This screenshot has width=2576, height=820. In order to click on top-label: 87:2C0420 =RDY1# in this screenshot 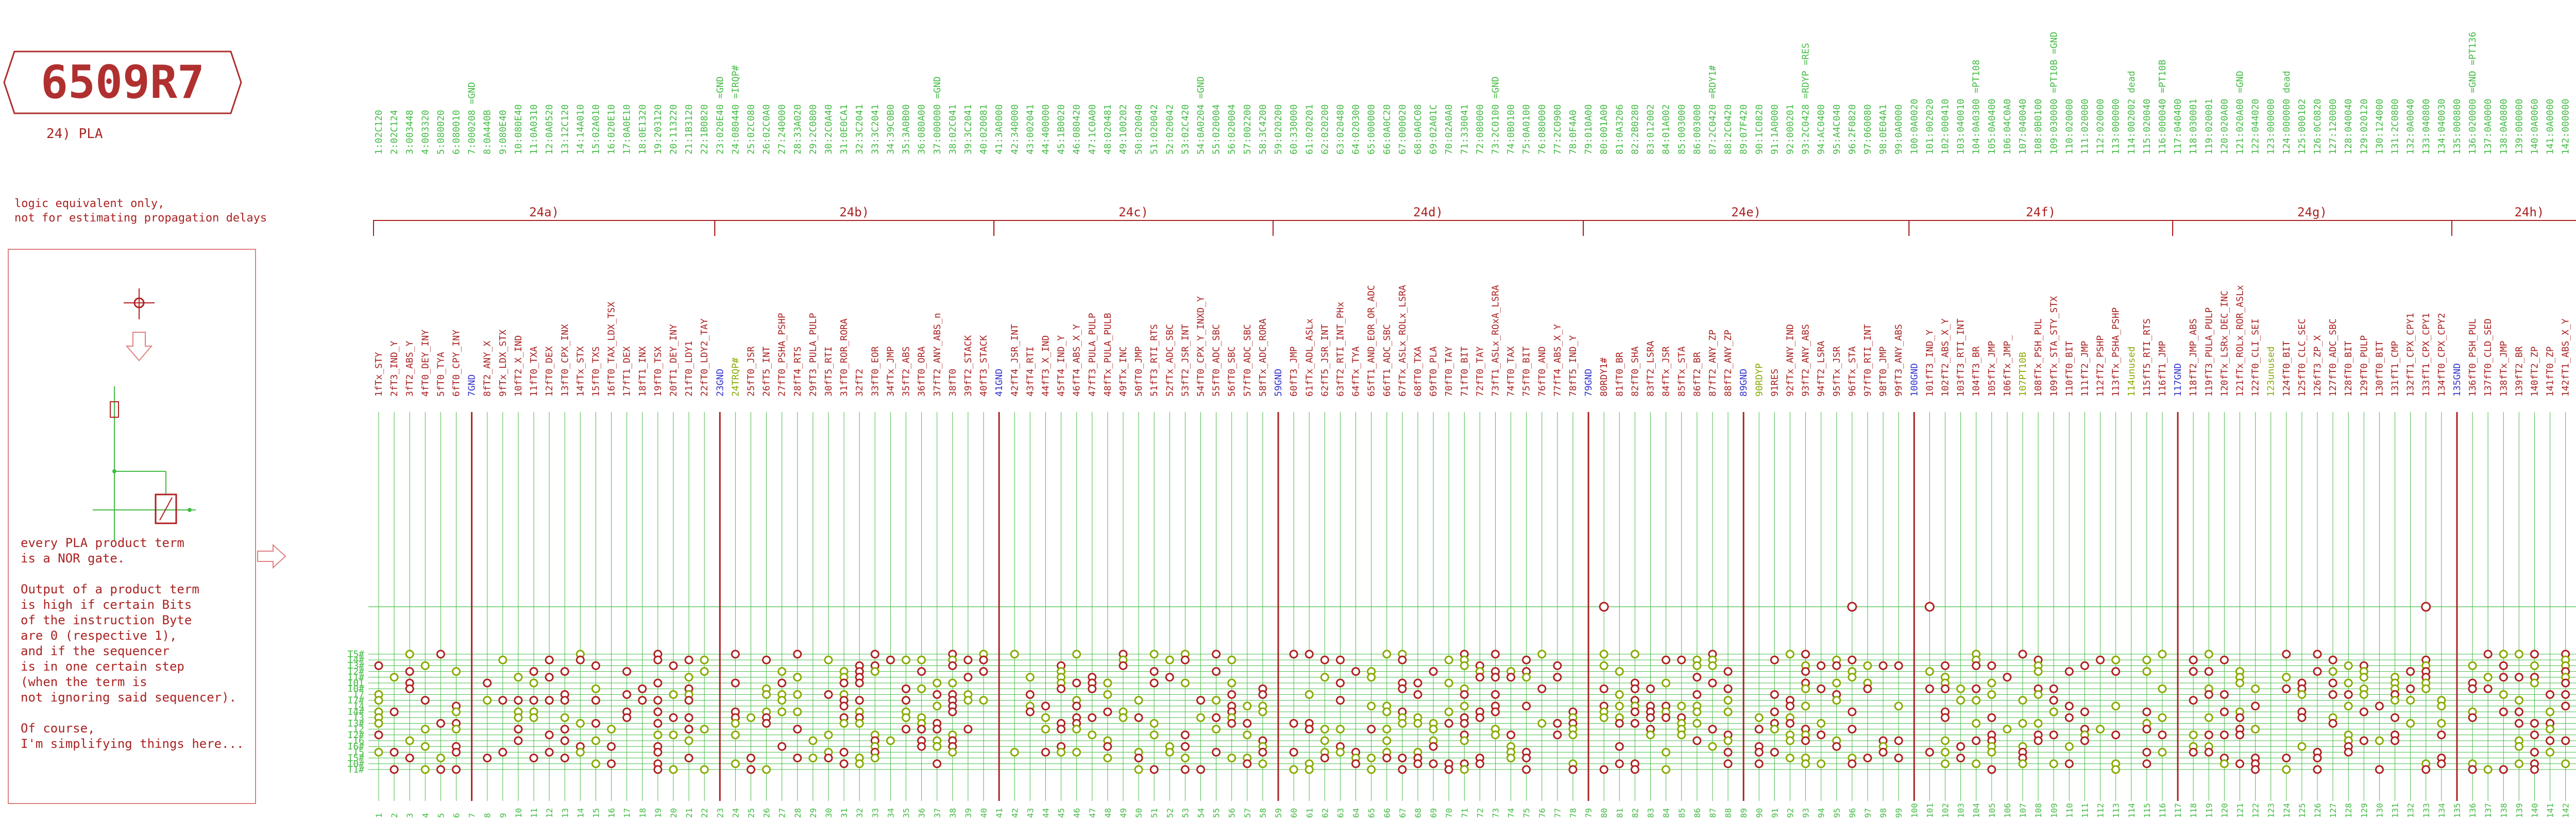, I will do `click(1712, 110)`.